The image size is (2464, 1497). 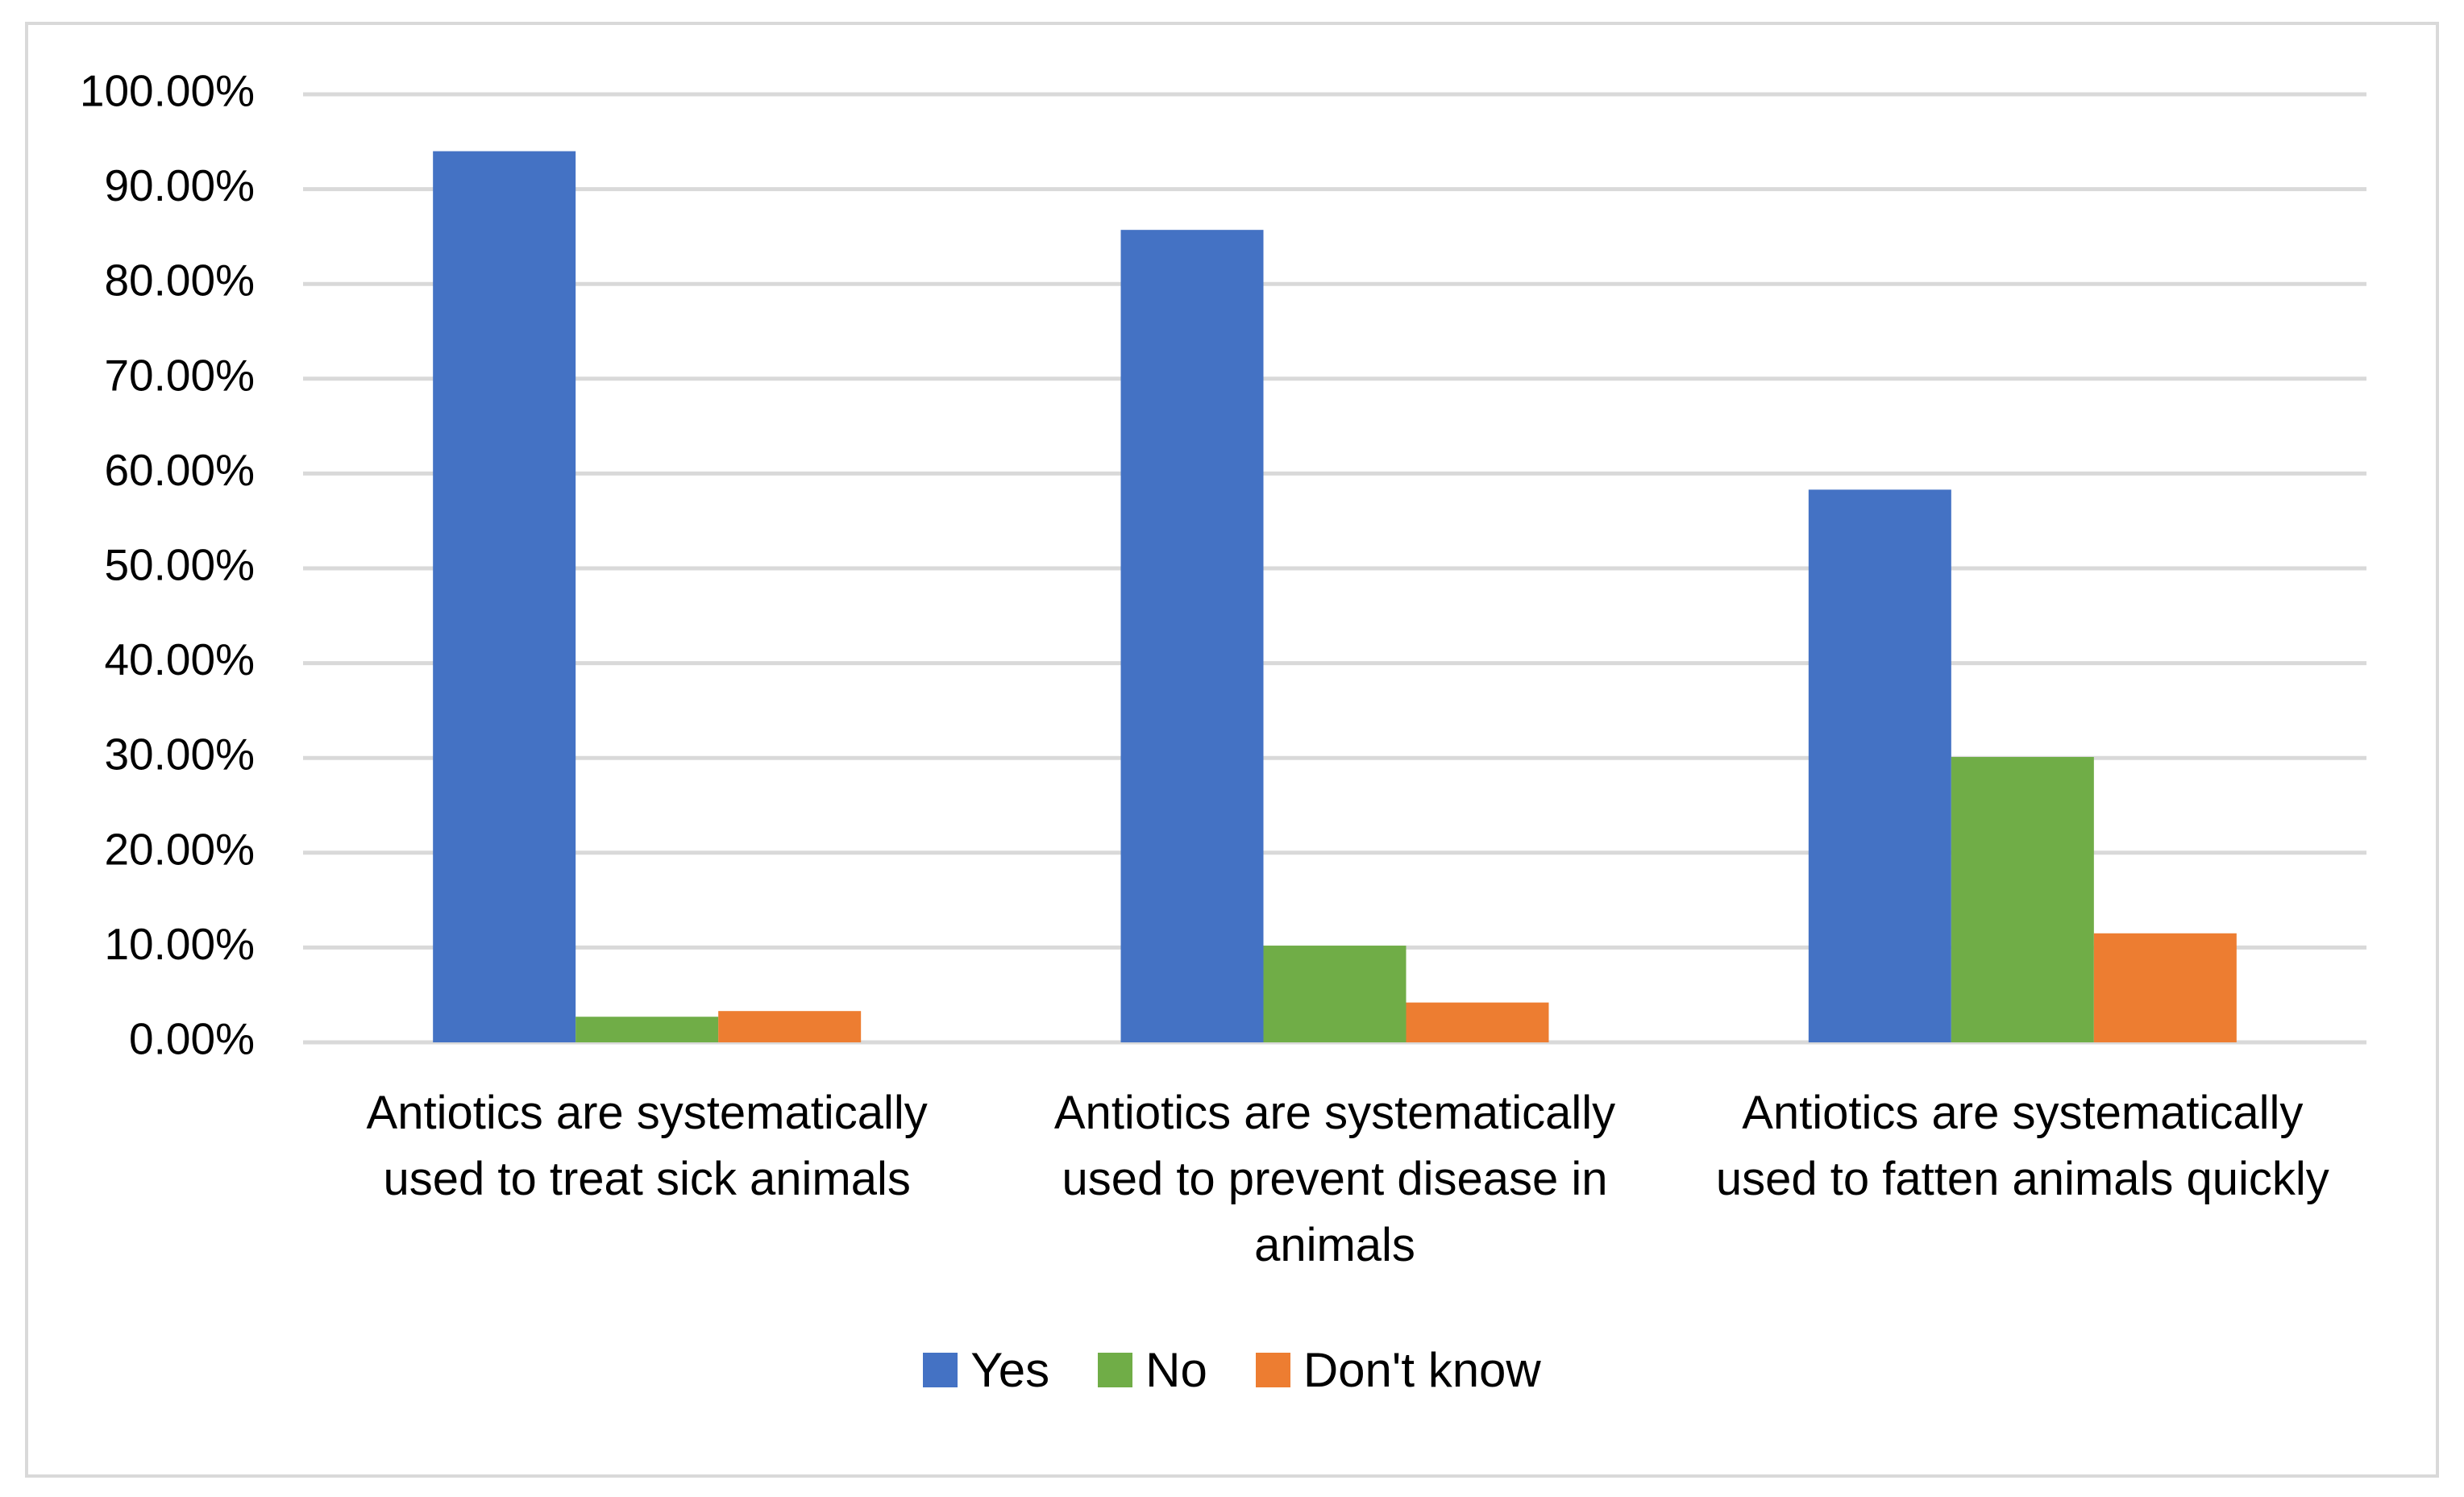 What do you see at coordinates (167, 91) in the screenshot?
I see `y-tick-label: 100.00%` at bounding box center [167, 91].